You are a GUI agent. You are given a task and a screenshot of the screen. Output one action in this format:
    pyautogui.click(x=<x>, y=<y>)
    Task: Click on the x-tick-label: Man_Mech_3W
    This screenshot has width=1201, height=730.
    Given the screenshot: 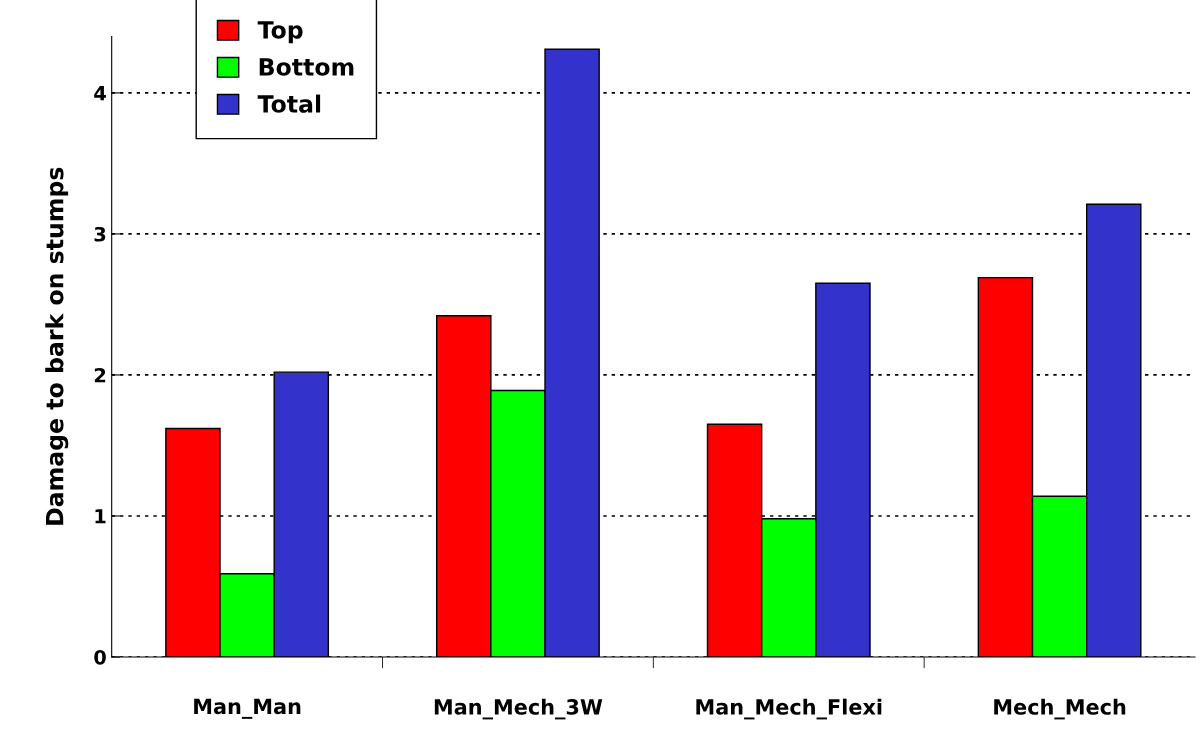 What is the action you would take?
    pyautogui.click(x=518, y=709)
    